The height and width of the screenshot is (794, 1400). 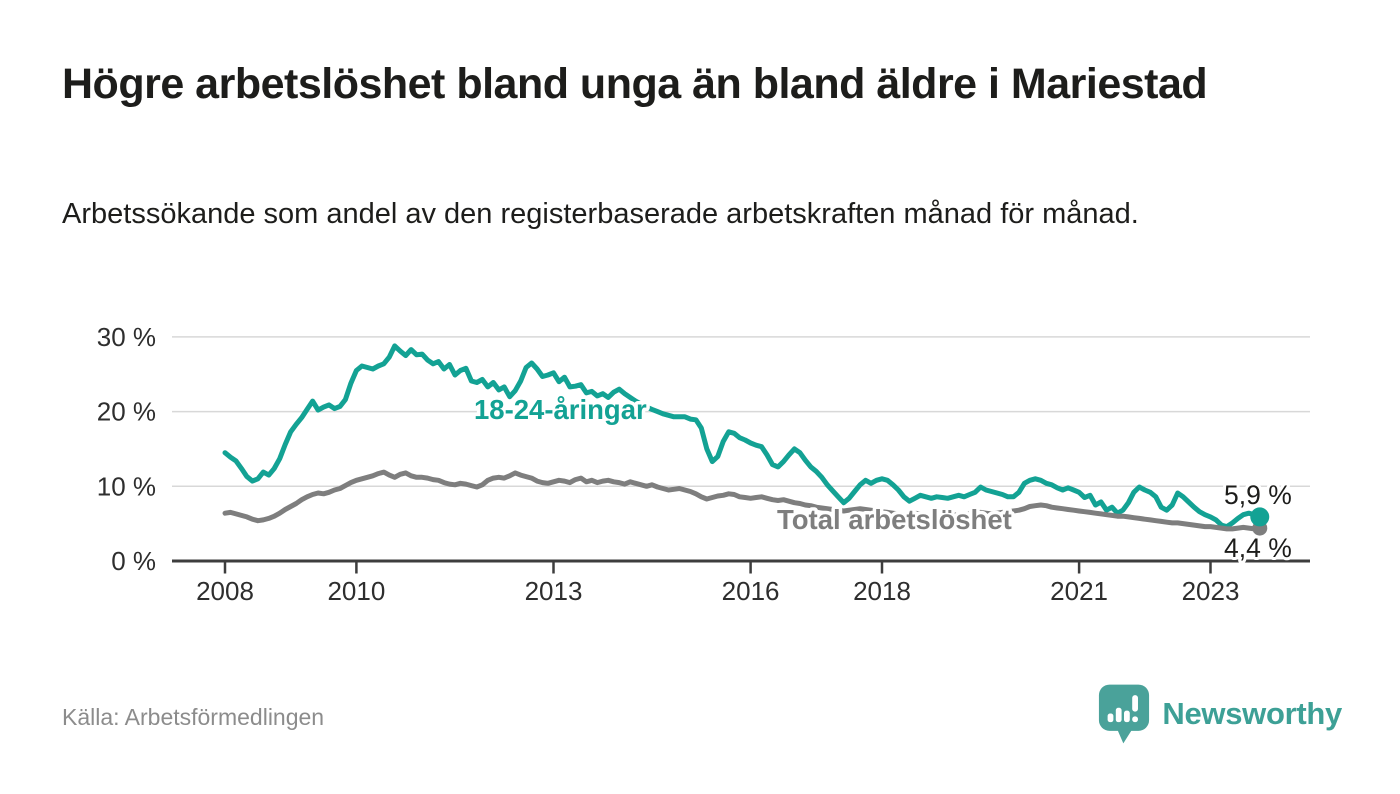 I want to click on y-tick-label-10: 10 %, so click(x=126, y=486).